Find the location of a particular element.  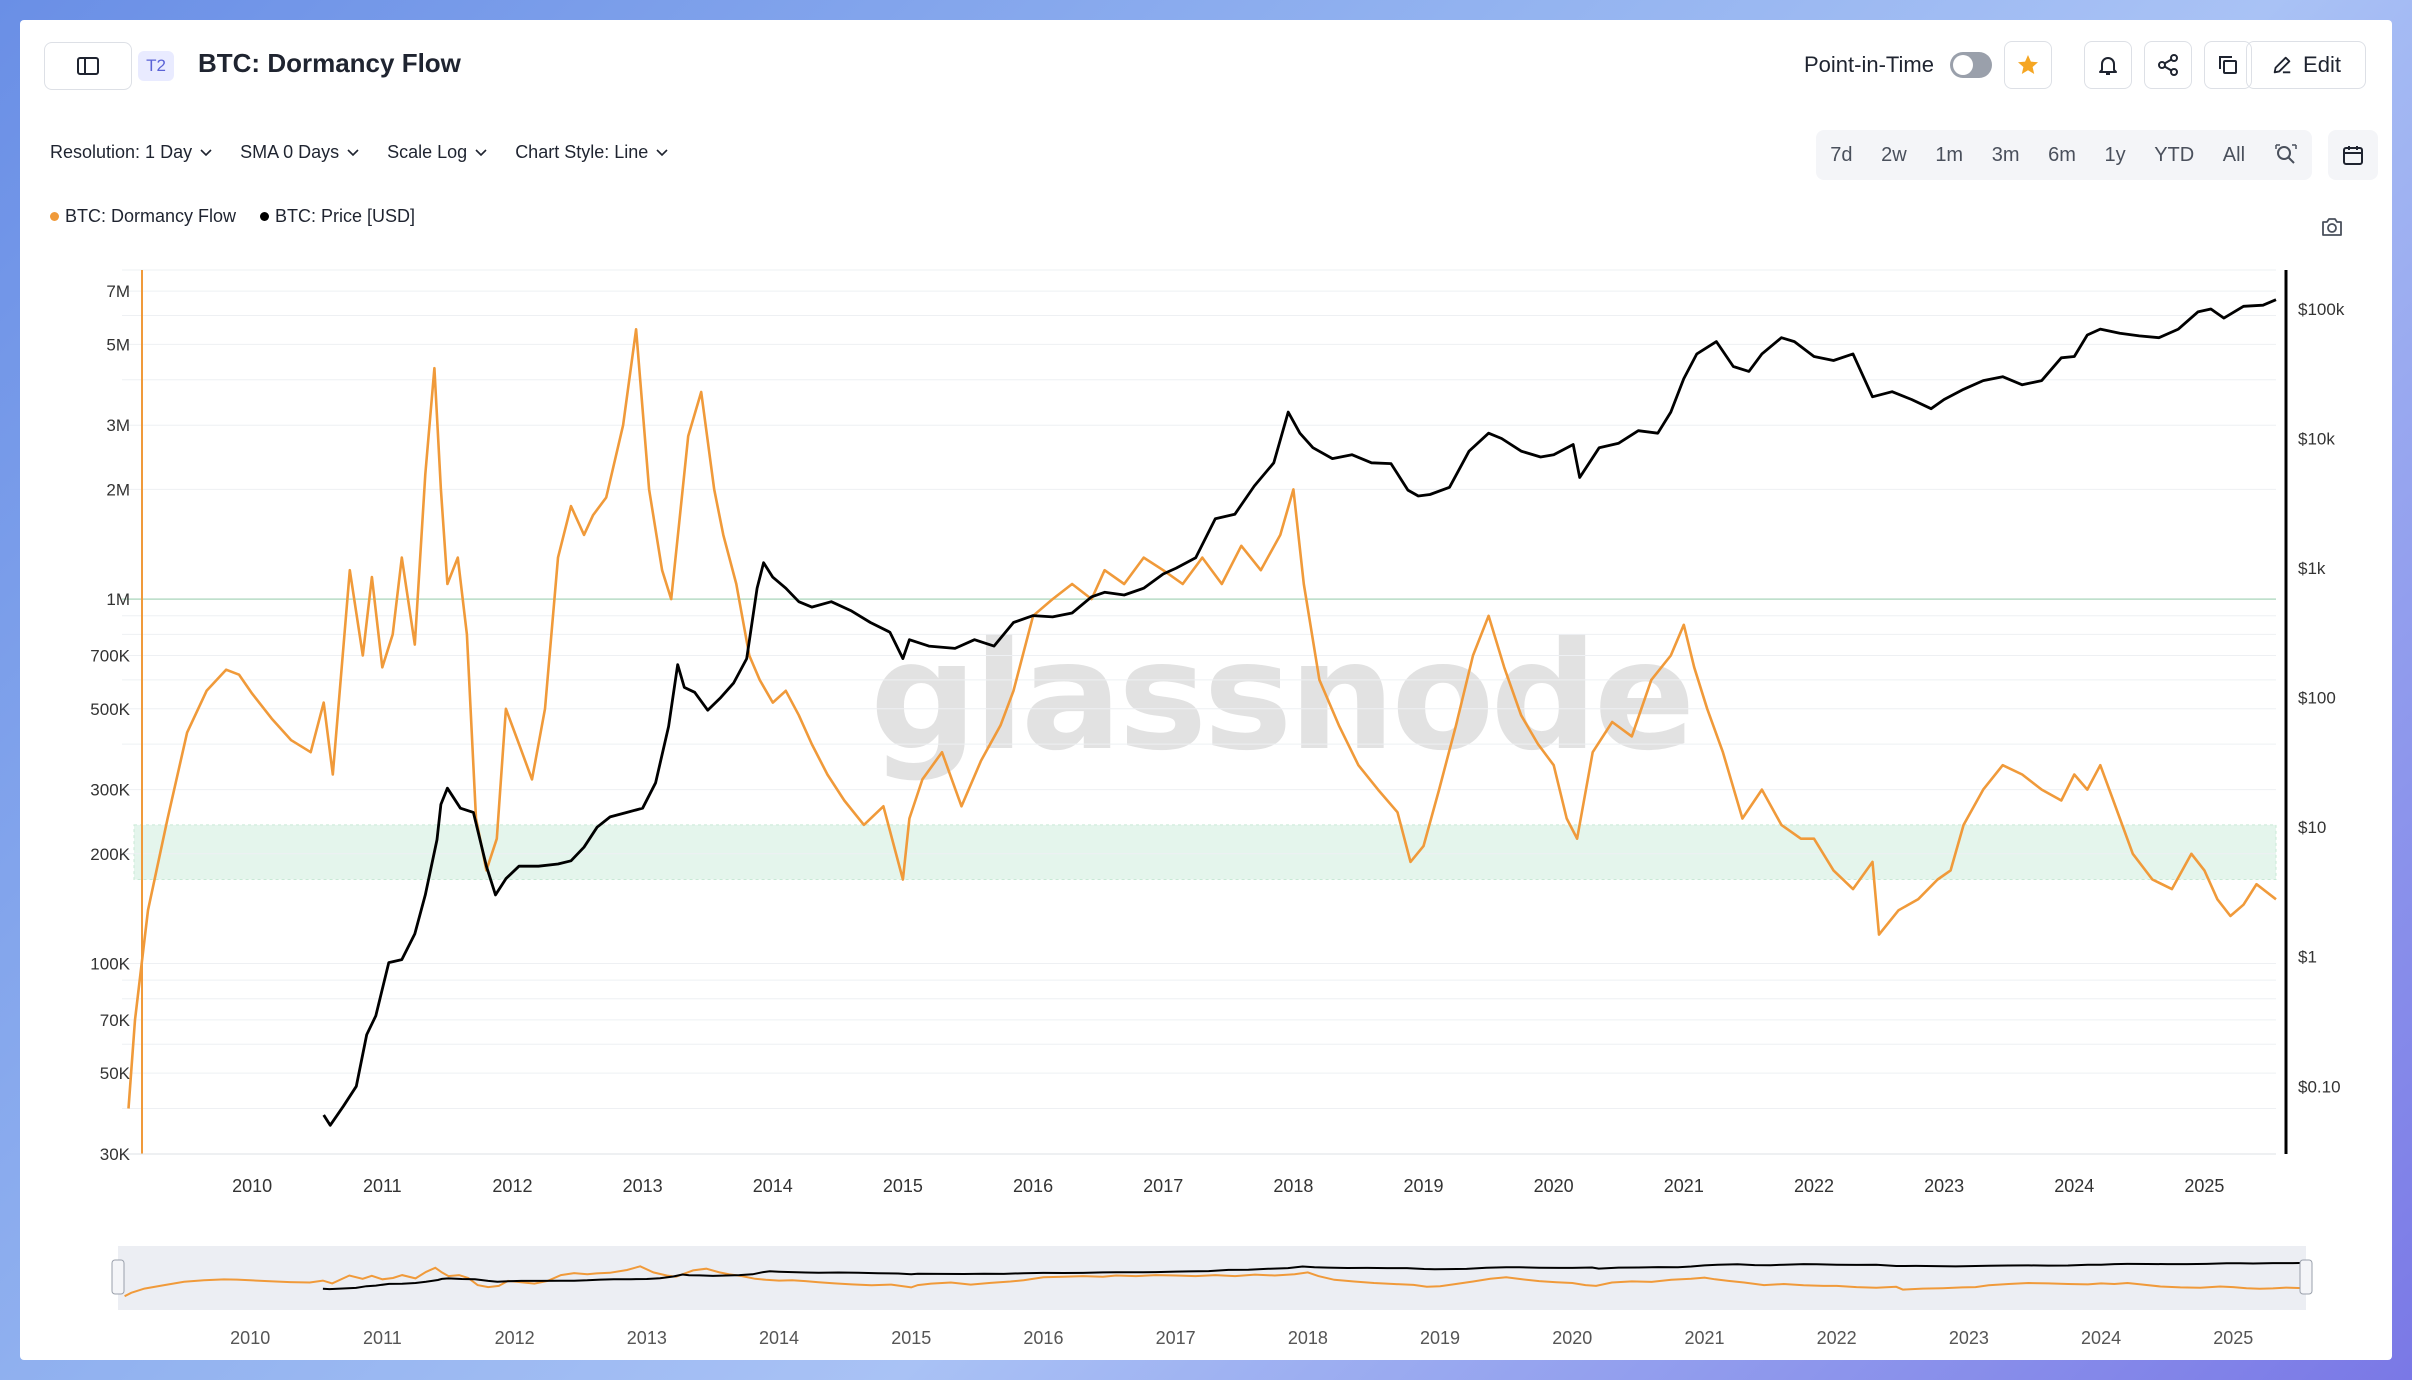

y-right-tick-label: $0.10 is located at coordinates (2319, 1086).